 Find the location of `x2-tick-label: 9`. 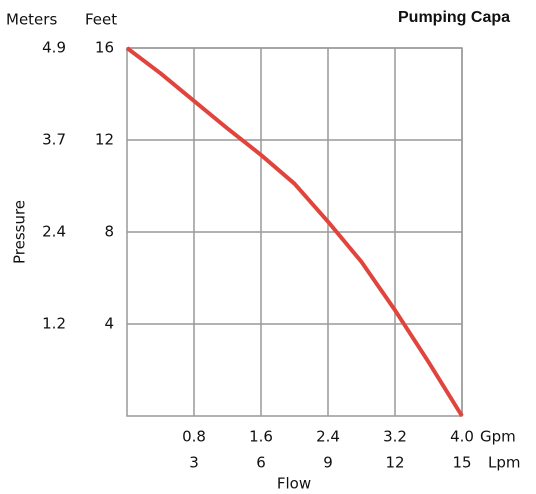

x2-tick-label: 9 is located at coordinates (328, 463).